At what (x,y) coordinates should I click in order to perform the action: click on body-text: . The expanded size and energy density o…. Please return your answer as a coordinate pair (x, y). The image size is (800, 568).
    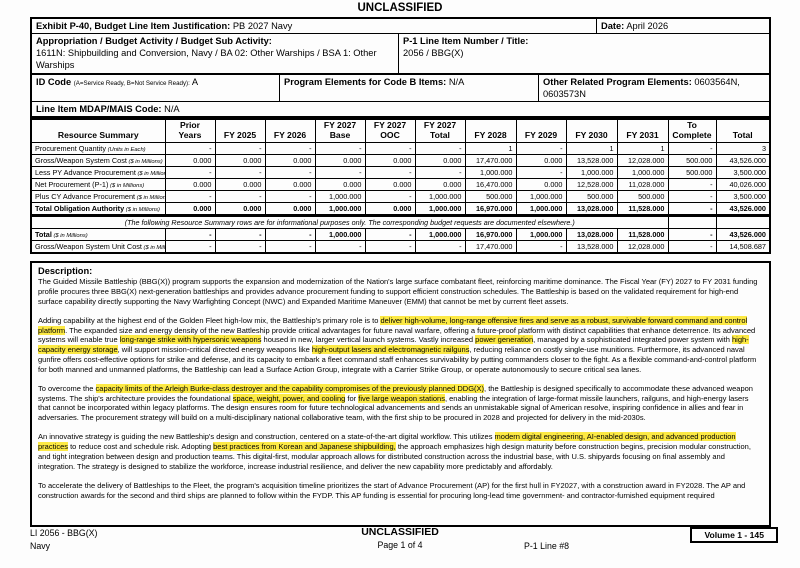
    Looking at the image, I should click on (397, 335).